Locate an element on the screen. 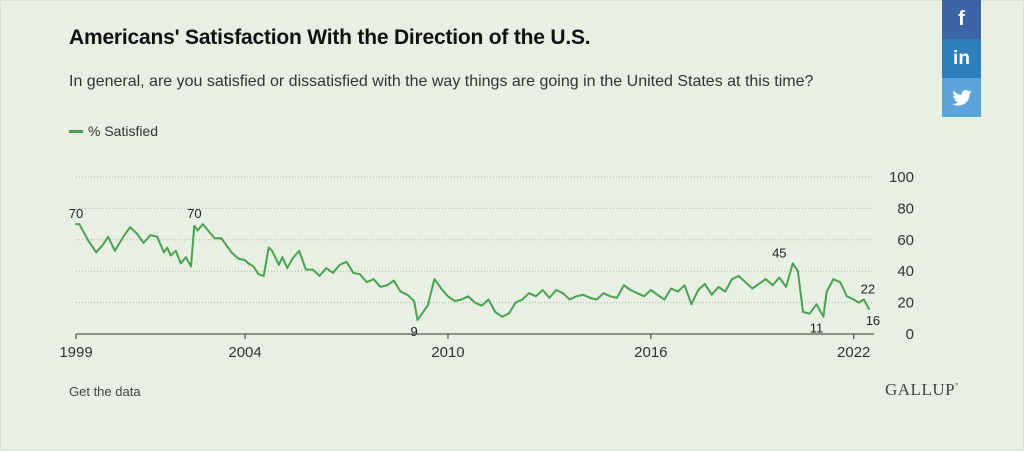 Image resolution: width=1024 pixels, height=451 pixels. twitter-share-button is located at coordinates (961, 97).